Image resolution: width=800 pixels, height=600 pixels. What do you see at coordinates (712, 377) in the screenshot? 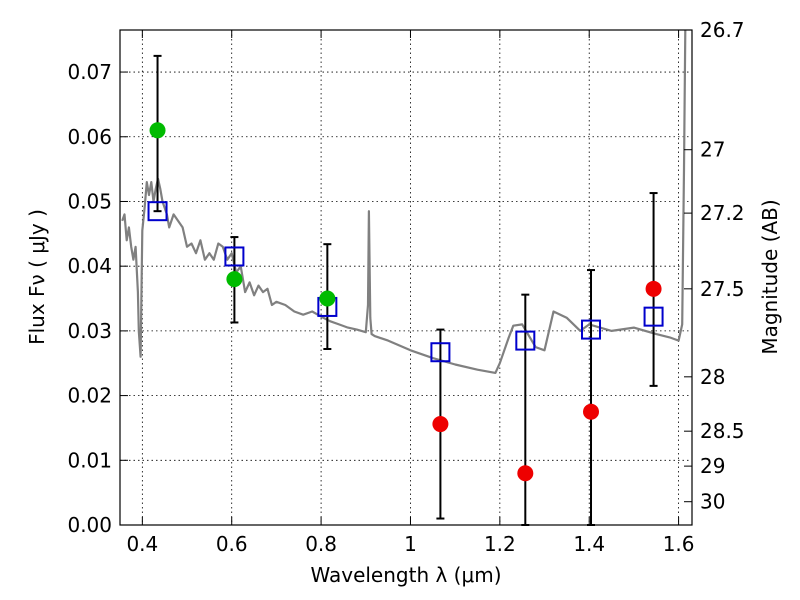
I see `right-tick-label: 28` at bounding box center [712, 377].